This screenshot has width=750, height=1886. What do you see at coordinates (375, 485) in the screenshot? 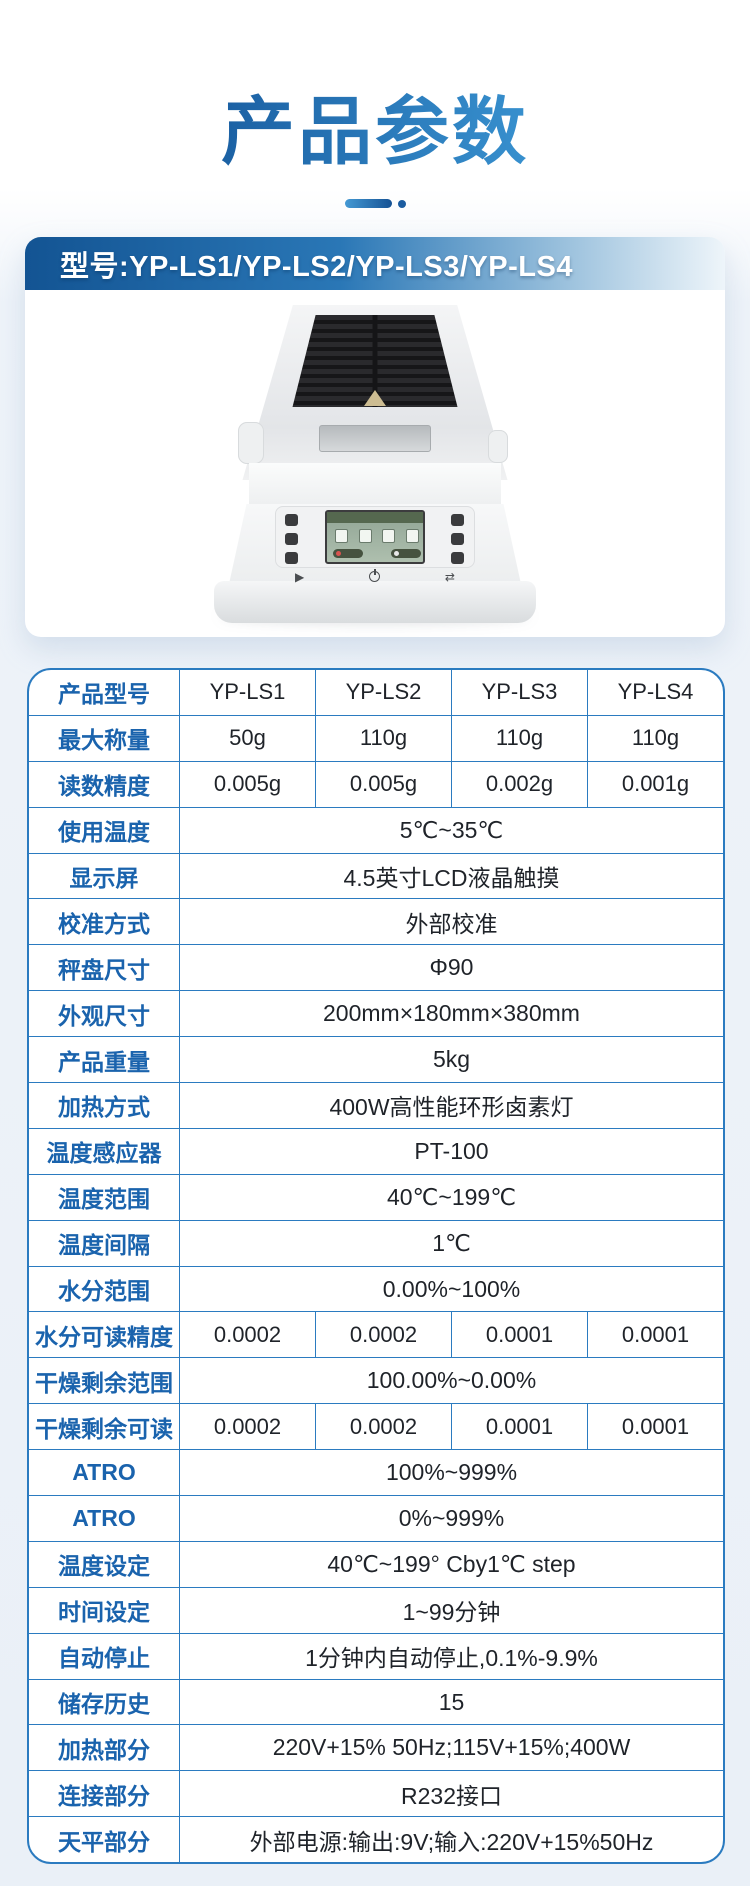
I see `device-neck` at bounding box center [375, 485].